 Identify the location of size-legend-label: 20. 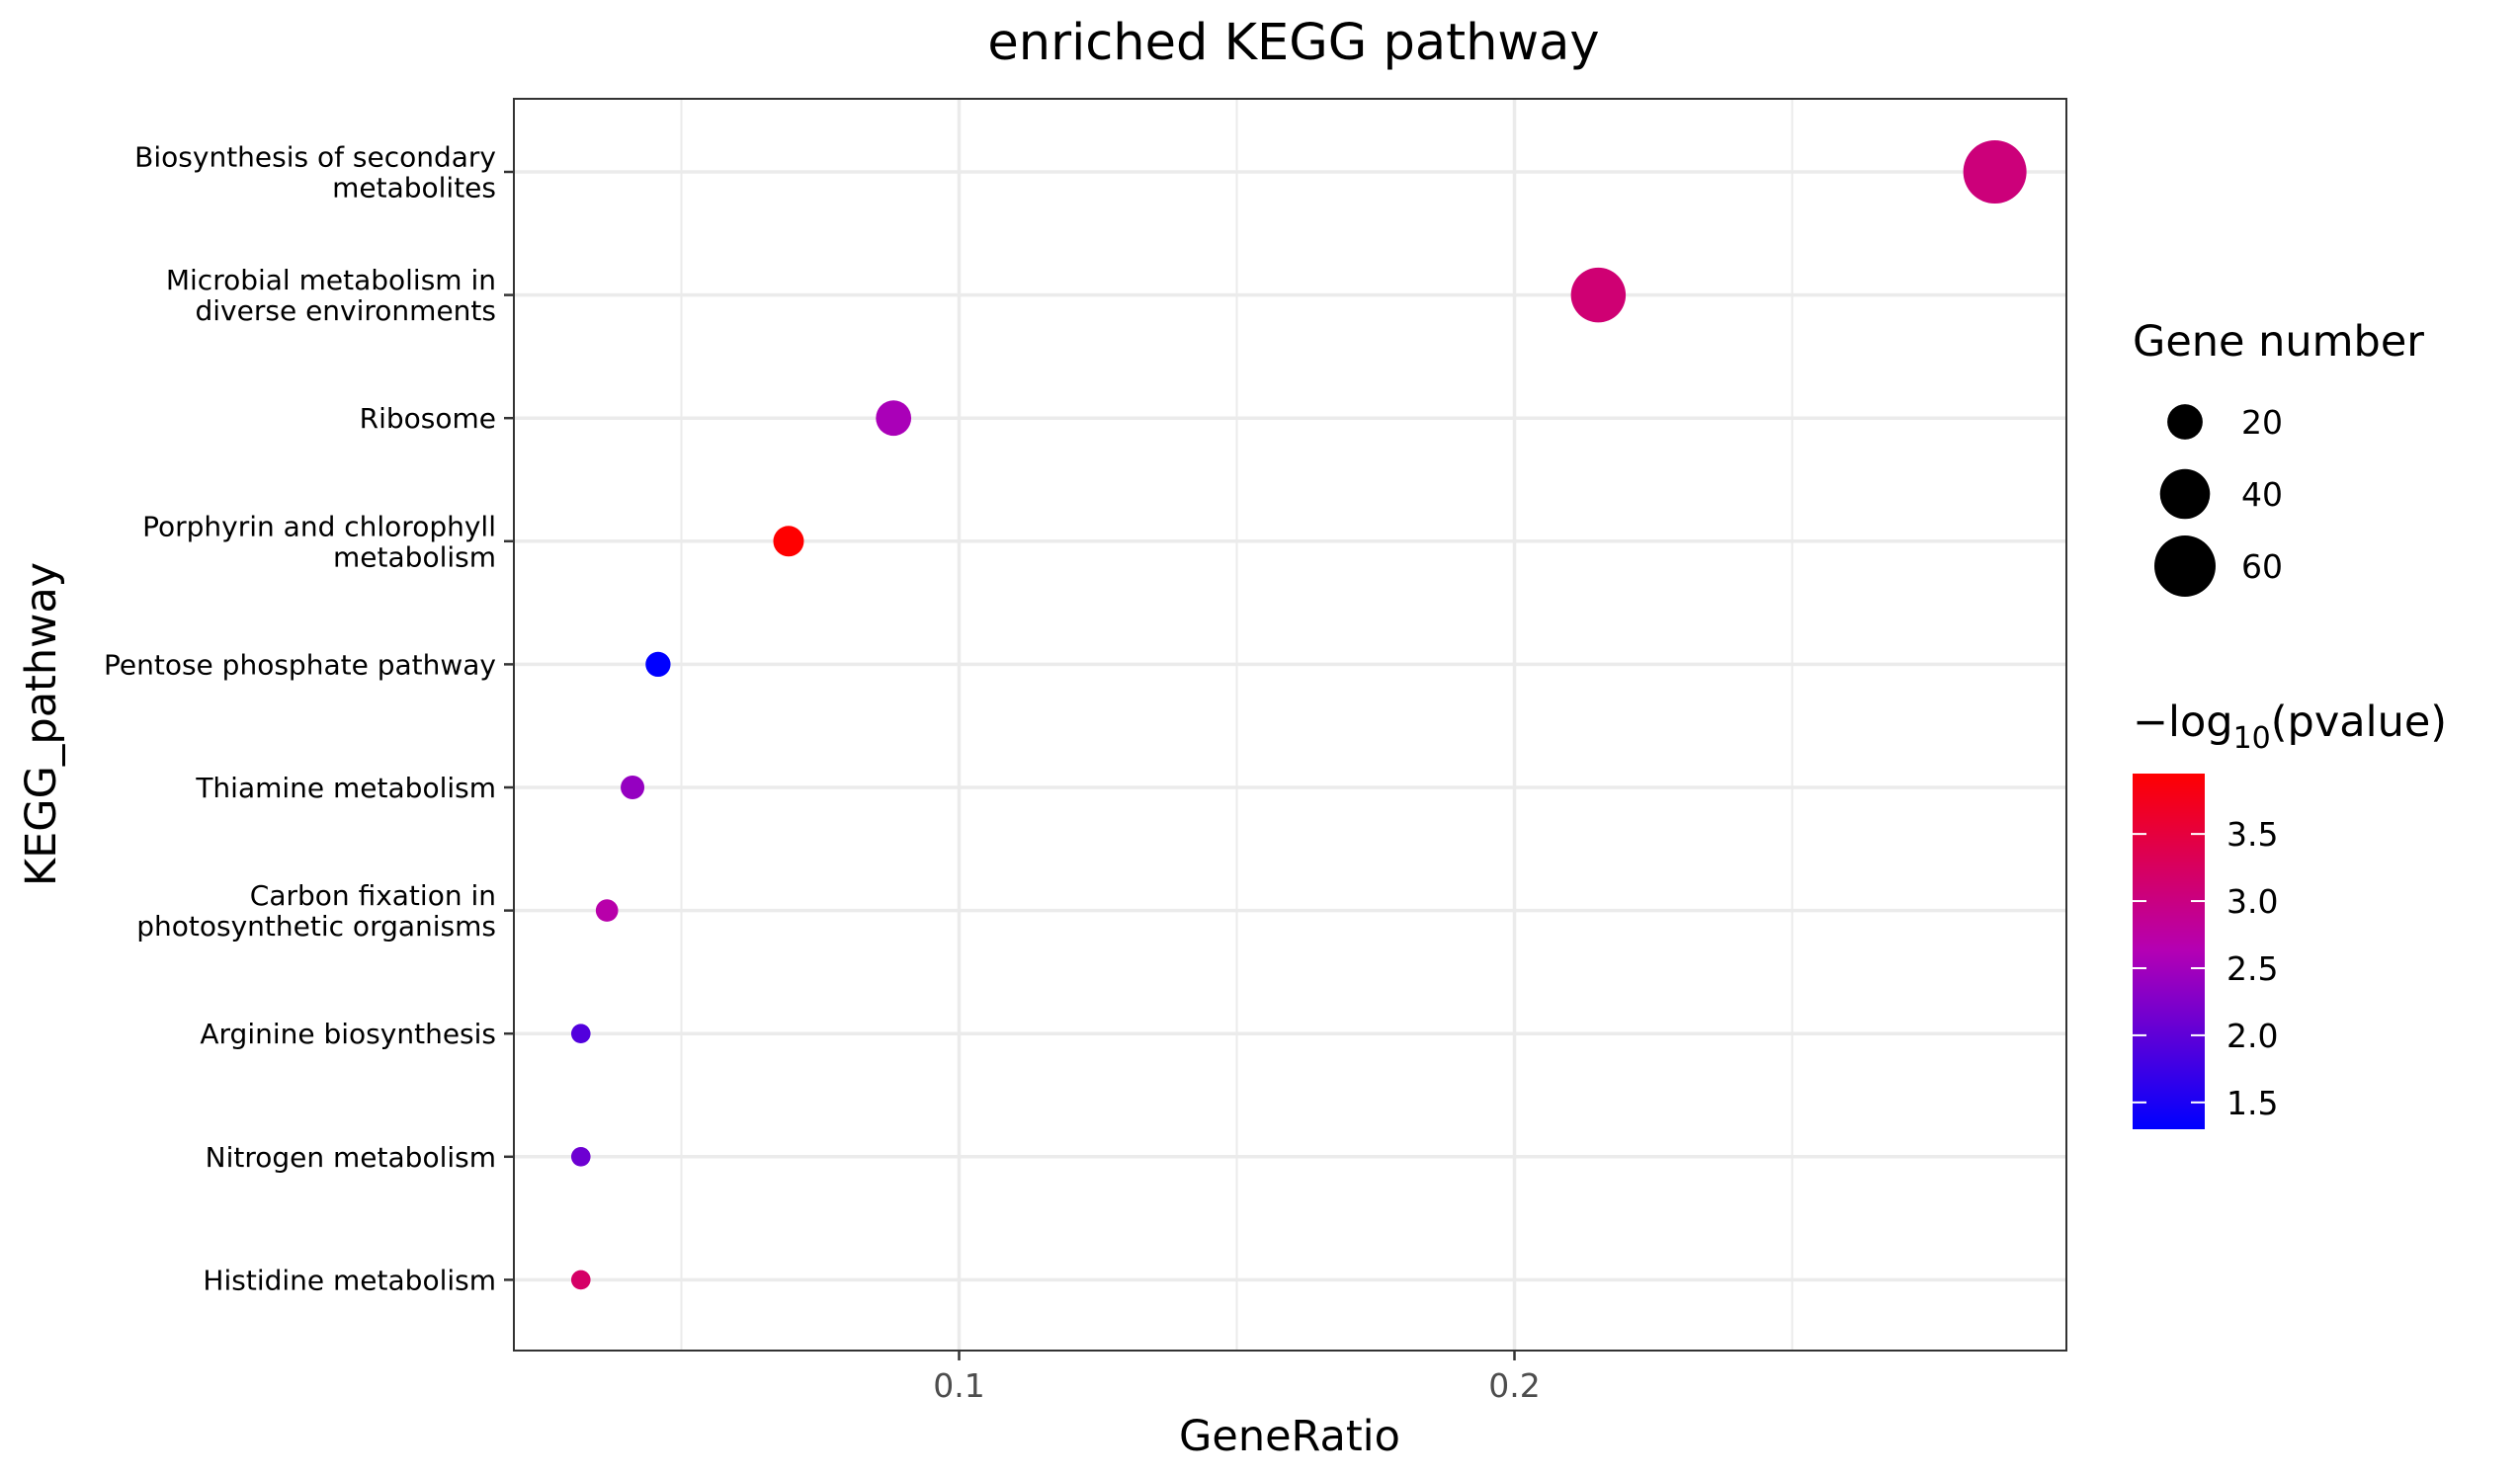
(2262, 422).